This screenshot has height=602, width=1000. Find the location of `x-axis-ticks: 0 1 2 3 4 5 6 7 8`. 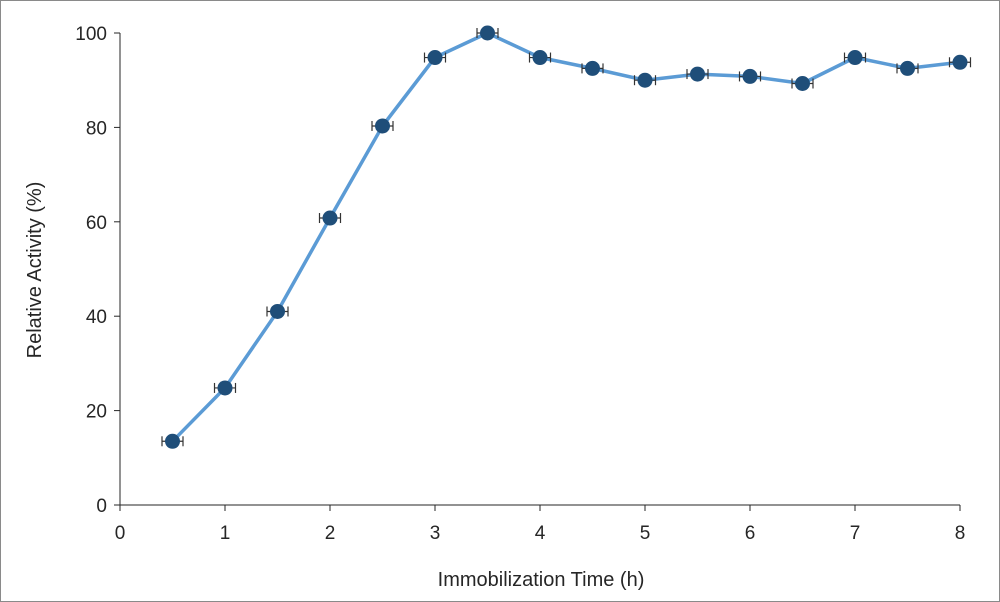

x-axis-ticks: 0 1 2 3 4 5 6 7 8 is located at coordinates (540, 524).